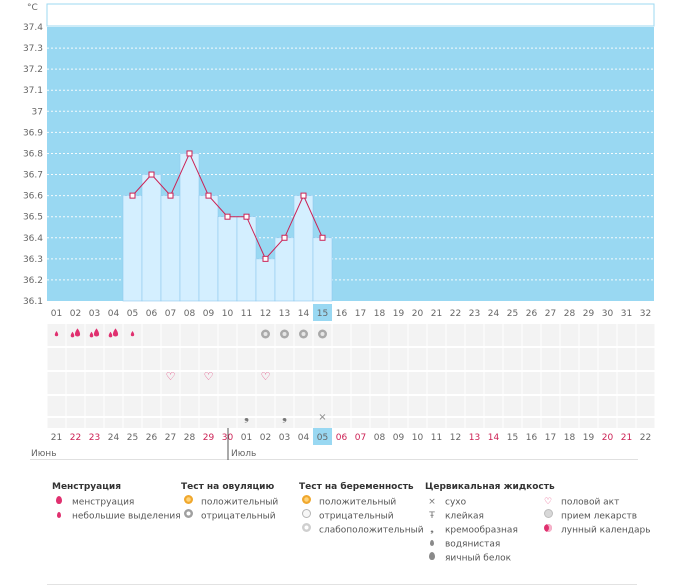 This screenshot has height=587, width=693. What do you see at coordinates (72, 334) in the screenshot?
I see `menstruation-icon` at bounding box center [72, 334].